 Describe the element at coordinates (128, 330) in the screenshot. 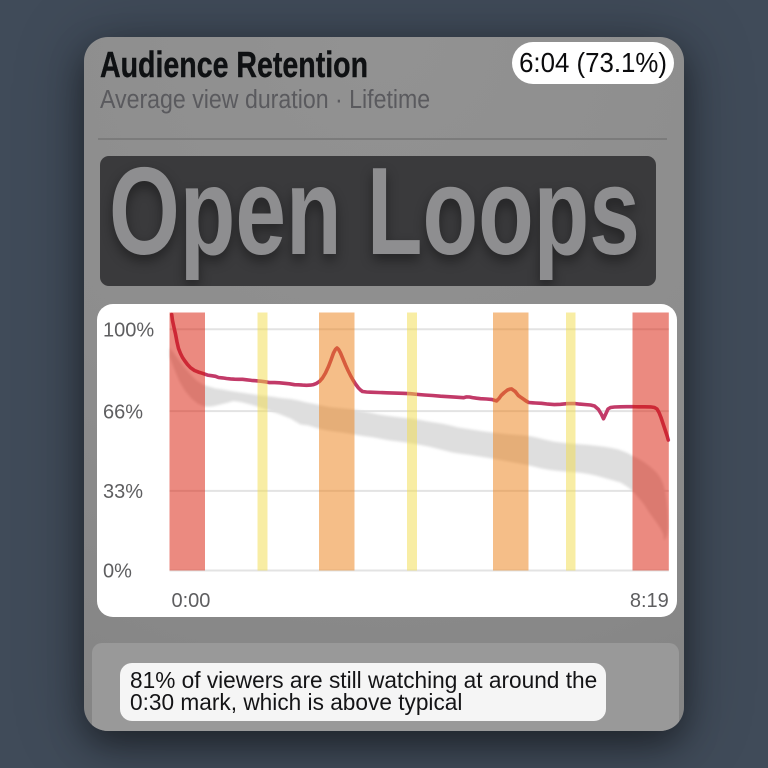

I see `svg-text: 100%` at that location.